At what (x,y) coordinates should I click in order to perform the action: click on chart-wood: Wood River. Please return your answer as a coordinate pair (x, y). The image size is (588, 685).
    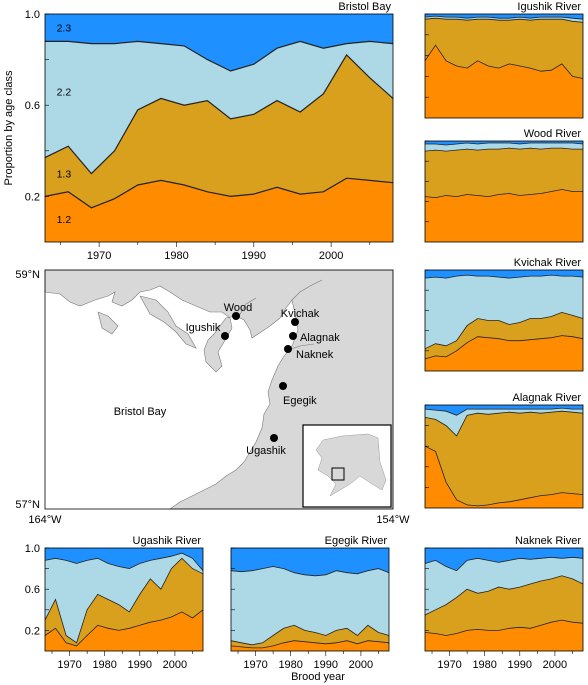
    Looking at the image, I should click on (504, 185).